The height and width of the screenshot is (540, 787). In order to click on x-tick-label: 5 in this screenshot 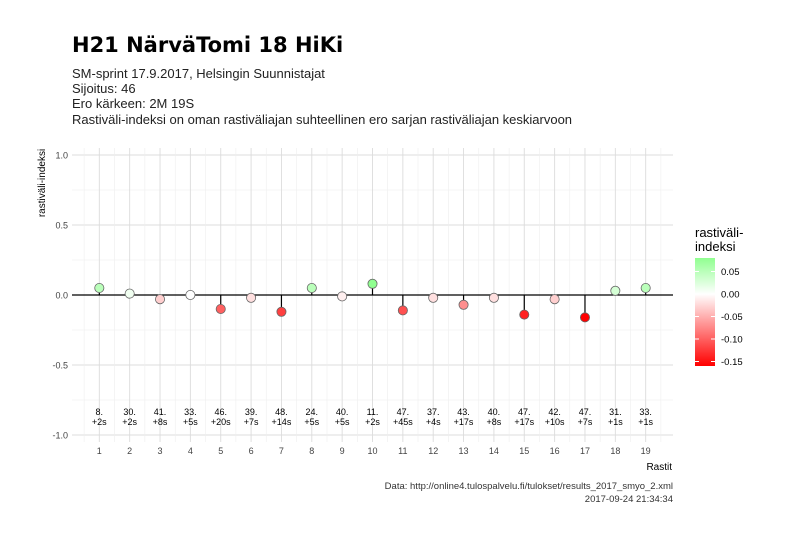, I will do `click(220, 451)`.